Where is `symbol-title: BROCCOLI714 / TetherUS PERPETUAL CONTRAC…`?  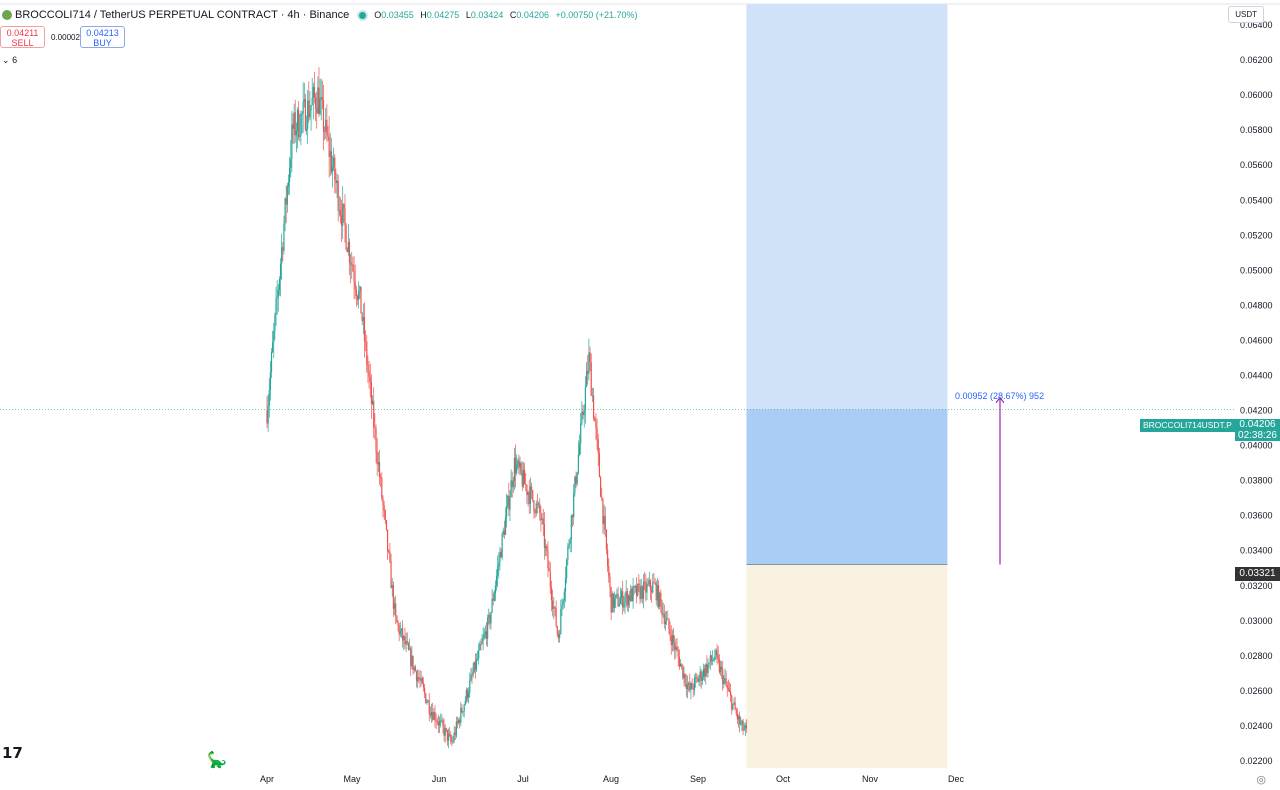
symbol-title: BROCCOLI714 / TetherUS PERPETUAL CONTRAC… is located at coordinates (182, 15).